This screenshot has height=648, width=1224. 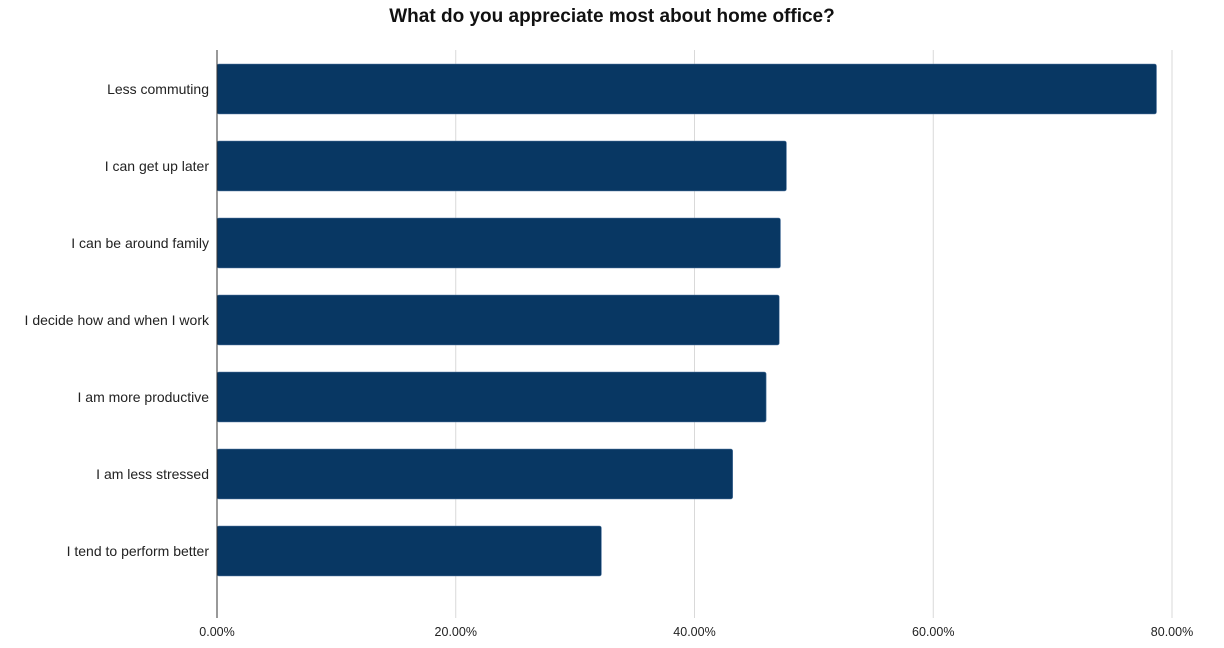 What do you see at coordinates (140, 243) in the screenshot?
I see `category-label: I can be around family` at bounding box center [140, 243].